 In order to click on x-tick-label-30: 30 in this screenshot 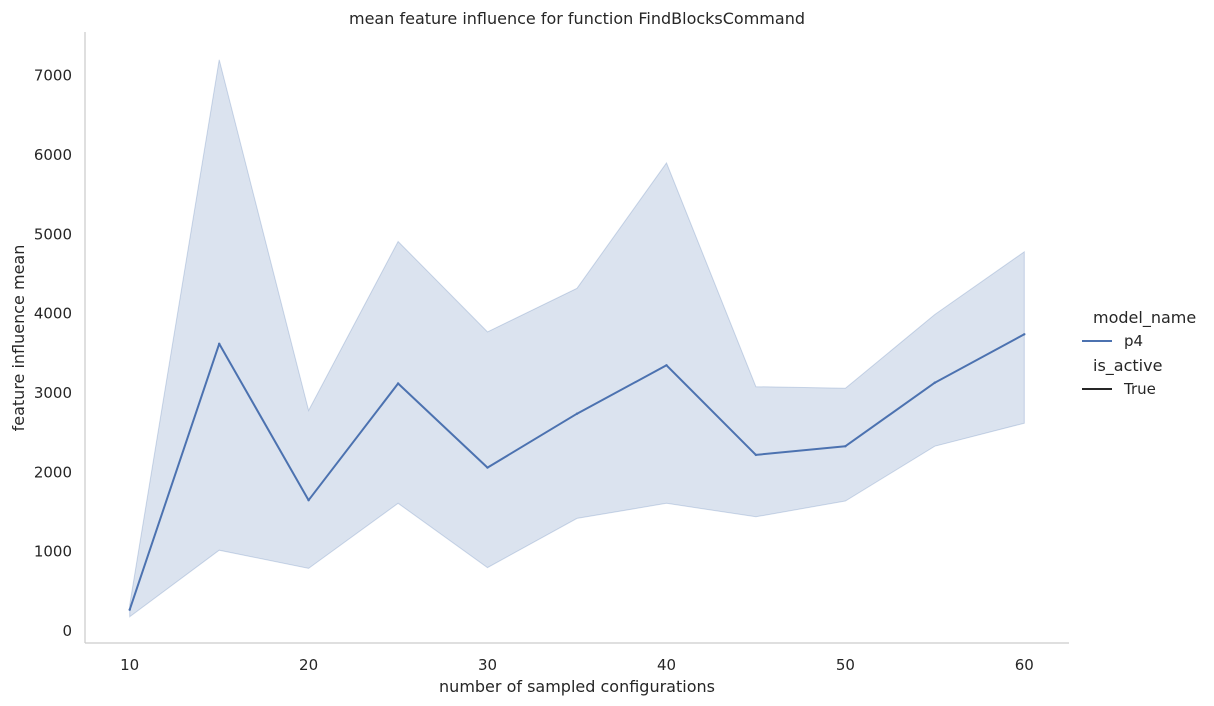, I will do `click(487, 665)`.